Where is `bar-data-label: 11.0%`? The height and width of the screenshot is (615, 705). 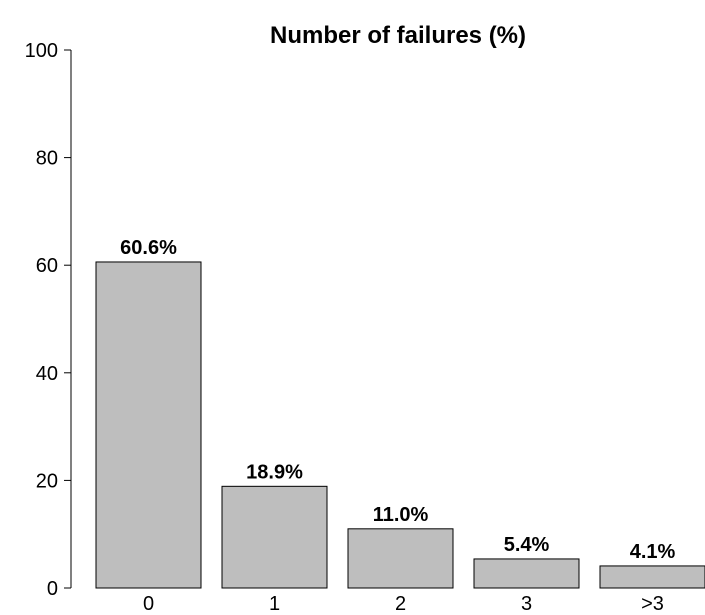
bar-data-label: 11.0% is located at coordinates (401, 515).